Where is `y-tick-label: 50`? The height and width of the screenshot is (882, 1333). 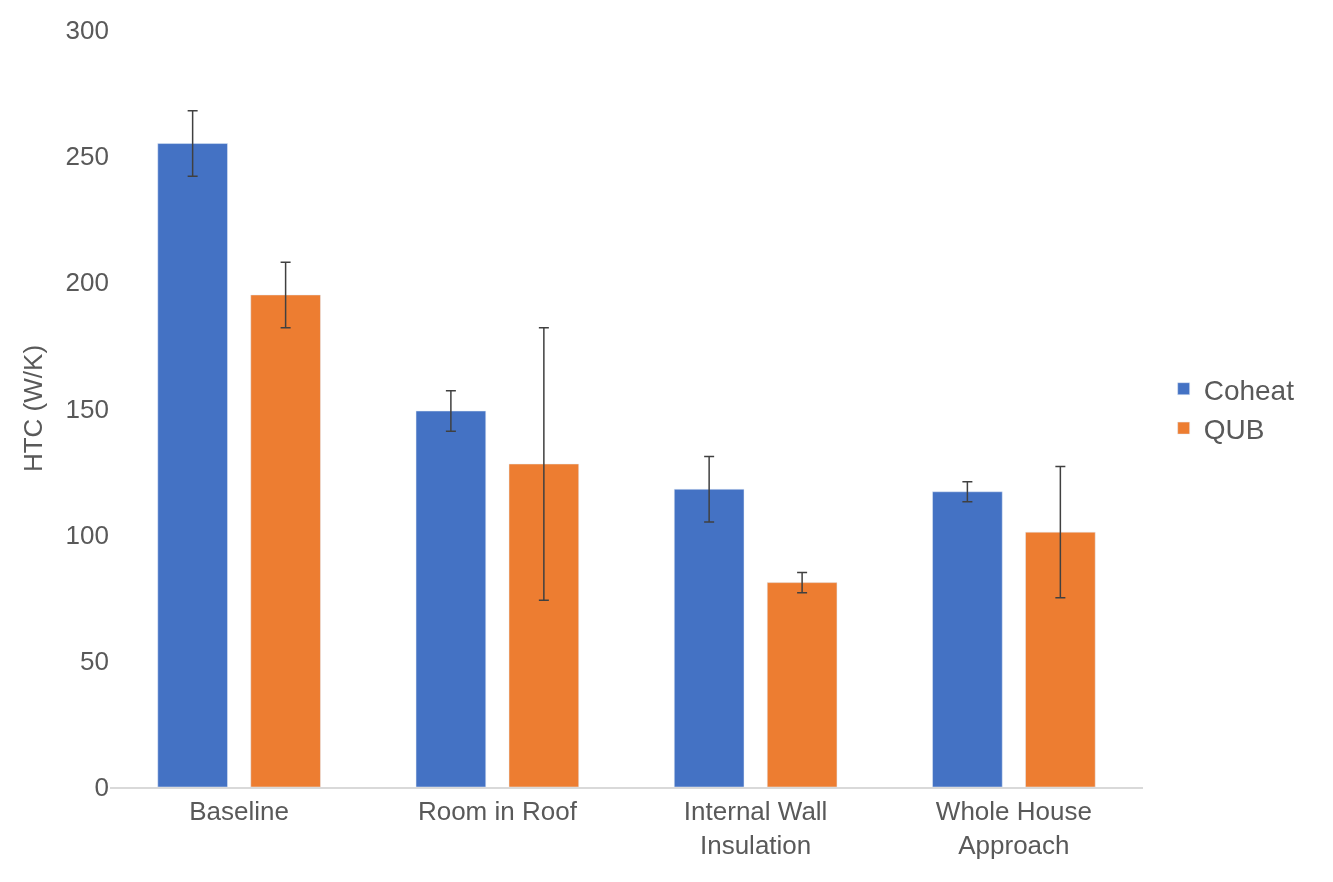 y-tick-label: 50 is located at coordinates (94, 660).